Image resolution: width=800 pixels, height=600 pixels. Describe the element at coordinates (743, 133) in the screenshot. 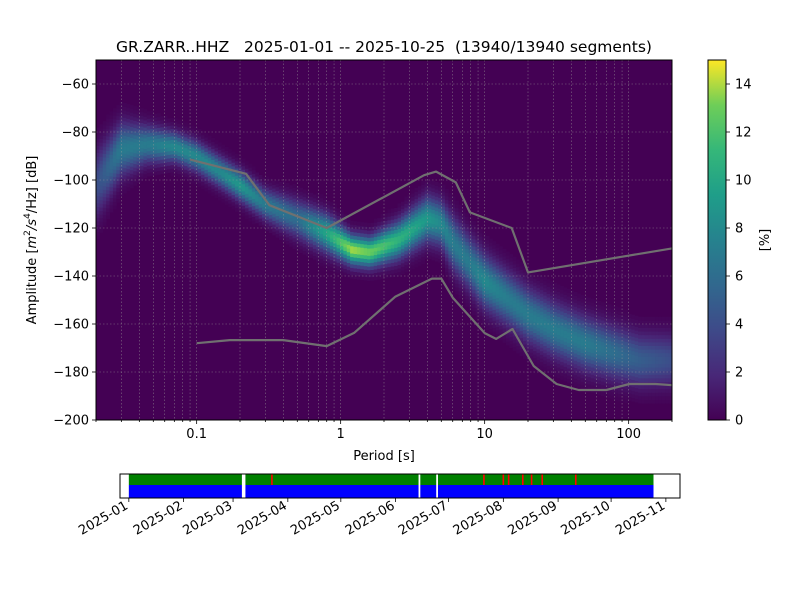

I see `colorbar-tick-label: 12` at that location.